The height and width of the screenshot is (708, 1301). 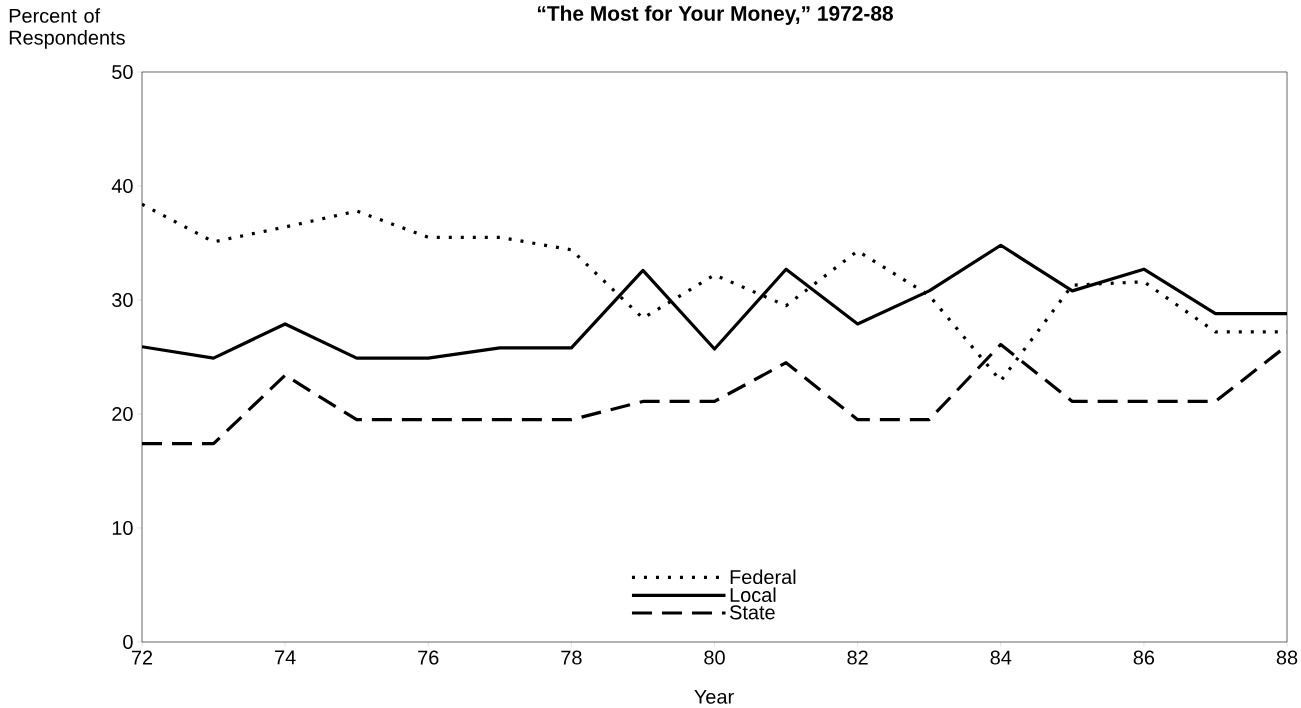 What do you see at coordinates (857, 657) in the screenshot?
I see `x-tick-label: 82` at bounding box center [857, 657].